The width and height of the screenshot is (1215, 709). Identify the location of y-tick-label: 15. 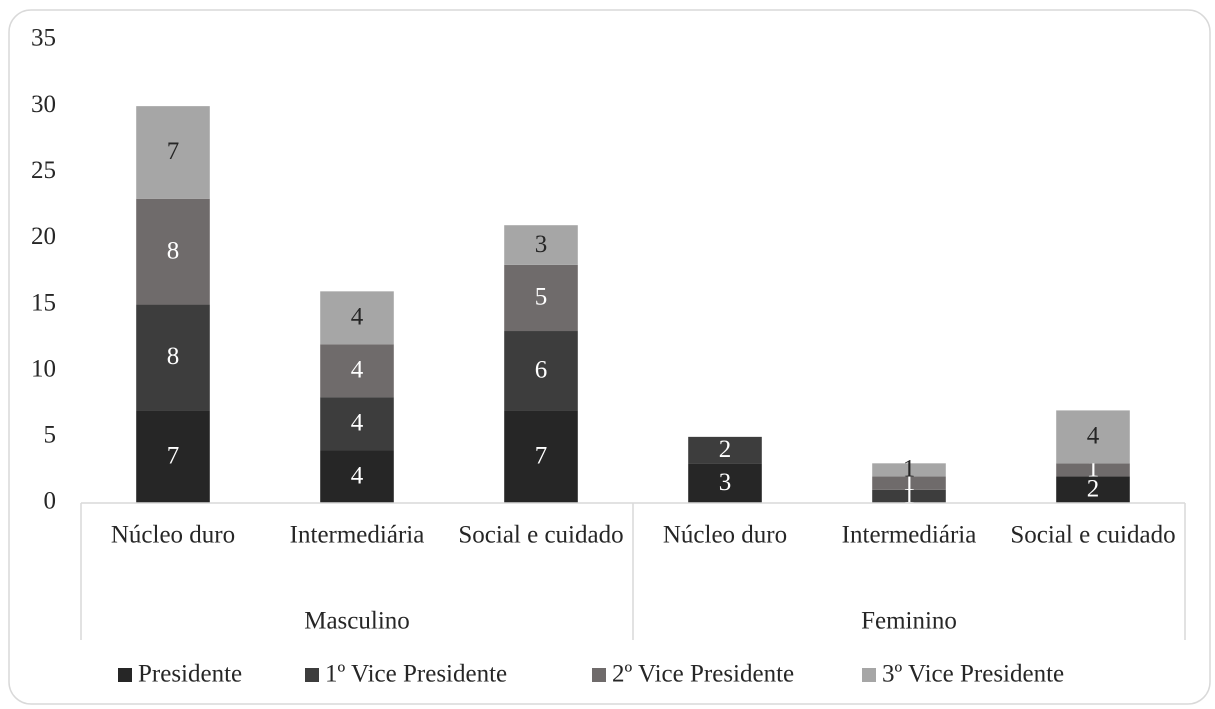
(43, 302).